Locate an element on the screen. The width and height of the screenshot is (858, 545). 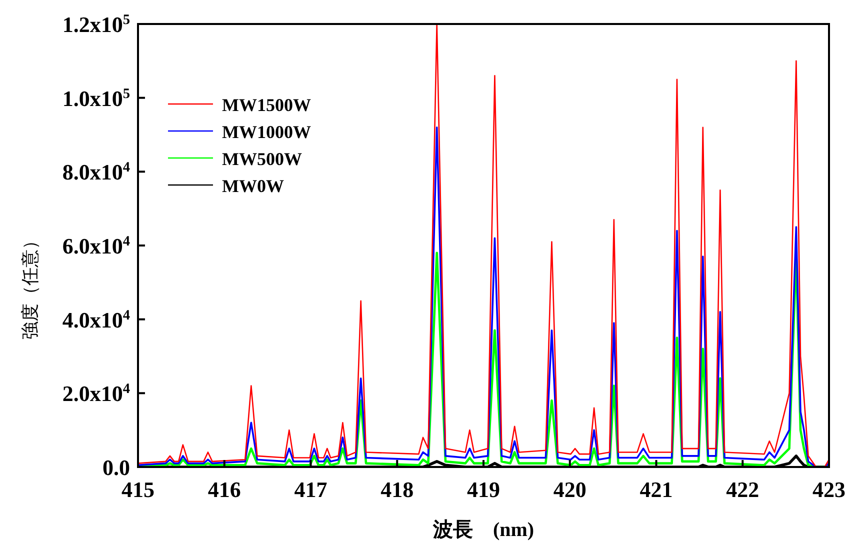
x-tick-label: 421 is located at coordinates (656, 489).